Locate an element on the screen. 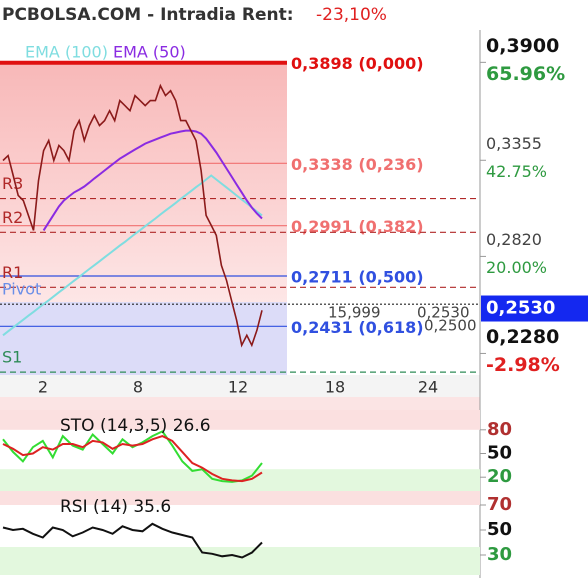  current-price-box is located at coordinates (534, 308).